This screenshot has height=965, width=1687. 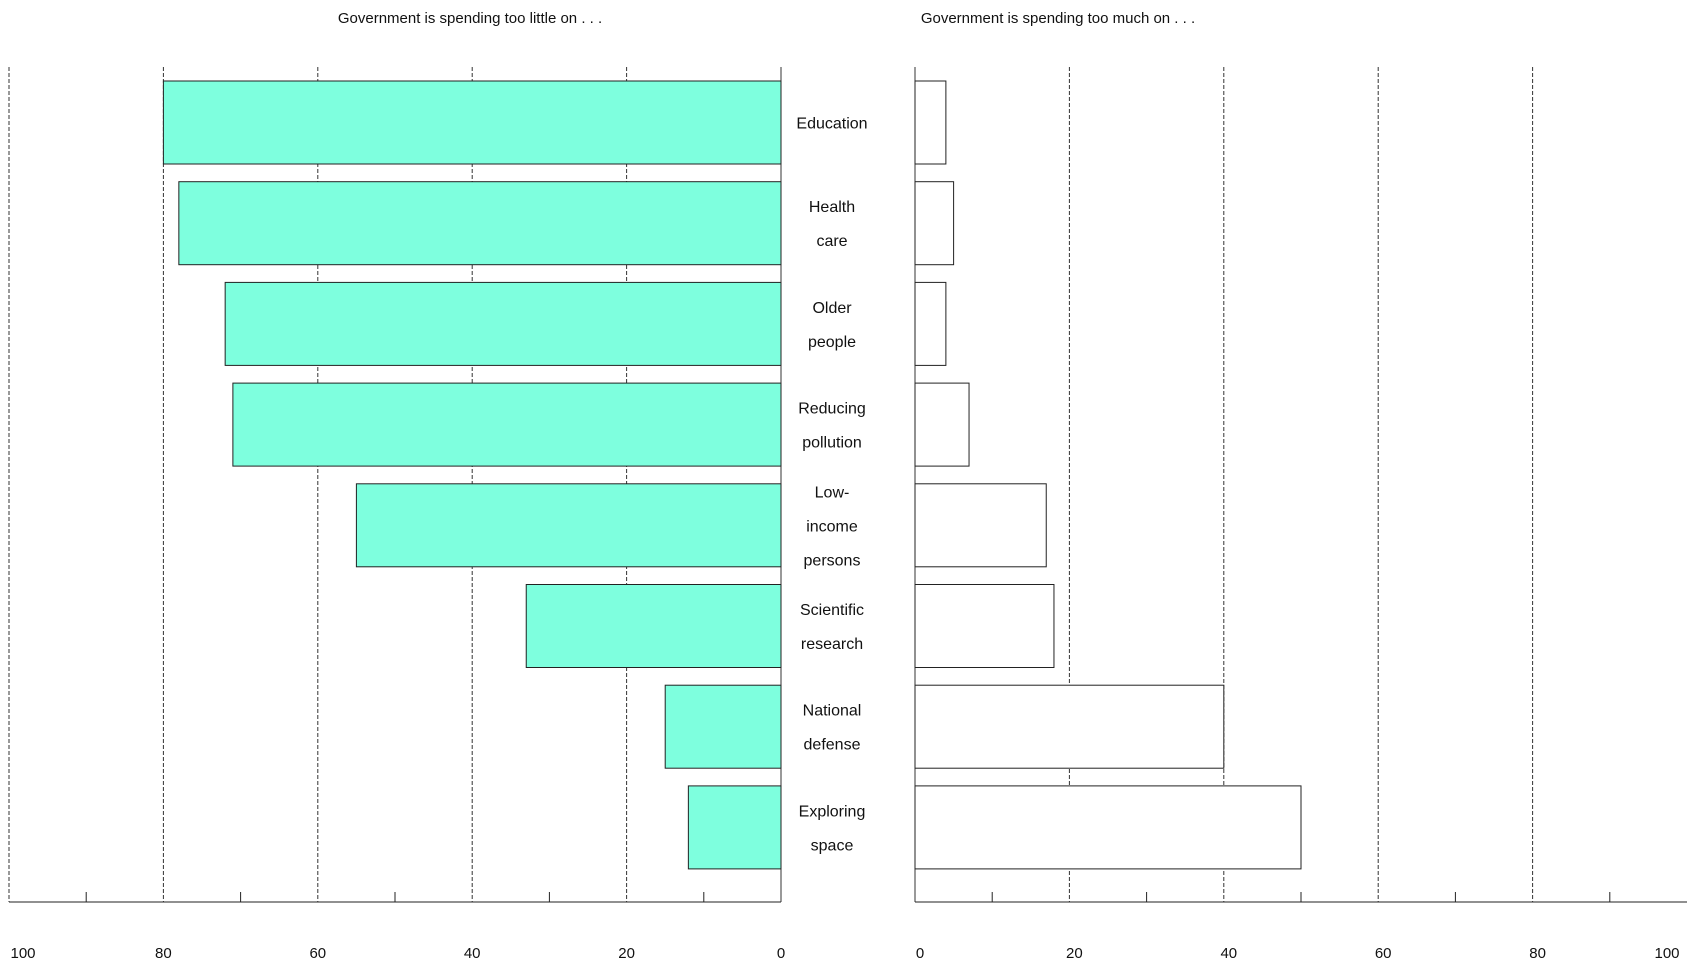 What do you see at coordinates (832, 610) in the screenshot?
I see `category-label: Scientific` at bounding box center [832, 610].